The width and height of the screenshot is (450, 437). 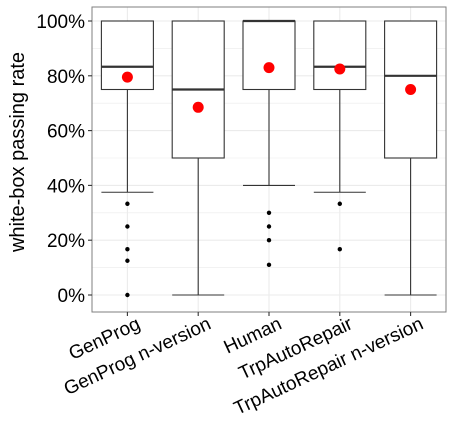 I want to click on y-tick-label: 0%, so click(x=72, y=296).